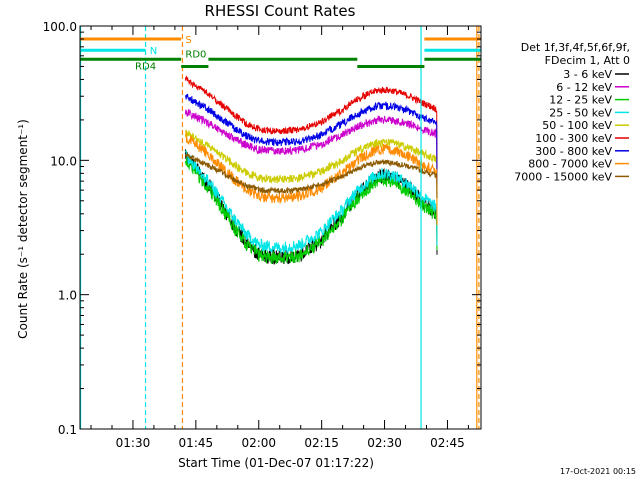 This screenshot has width=640, height=480. I want to click on legend-label: 25 - 50 keV, so click(580, 112).